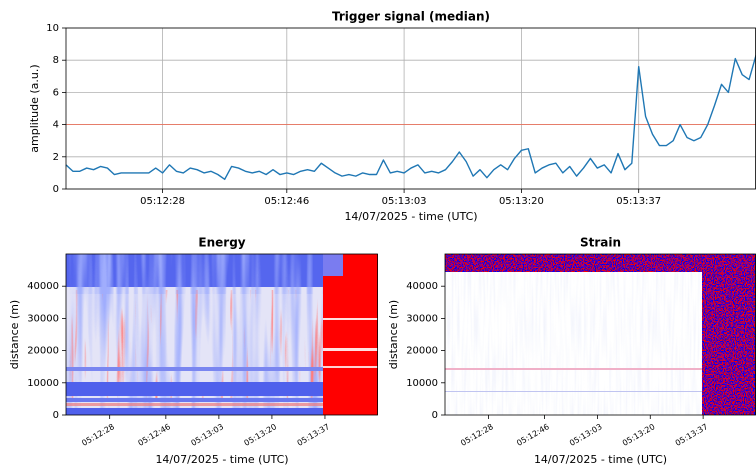 The image size is (756, 467). I want to click on plot-frame, so click(221, 334).